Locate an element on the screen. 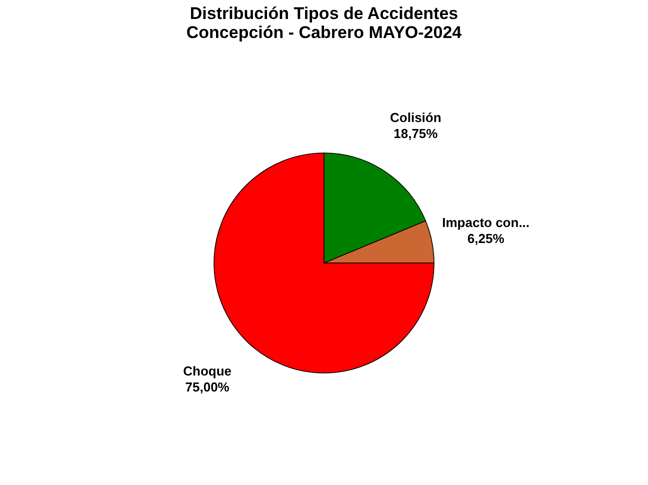  text: Distribución Tipos de Accidentes is located at coordinates (324, 13).